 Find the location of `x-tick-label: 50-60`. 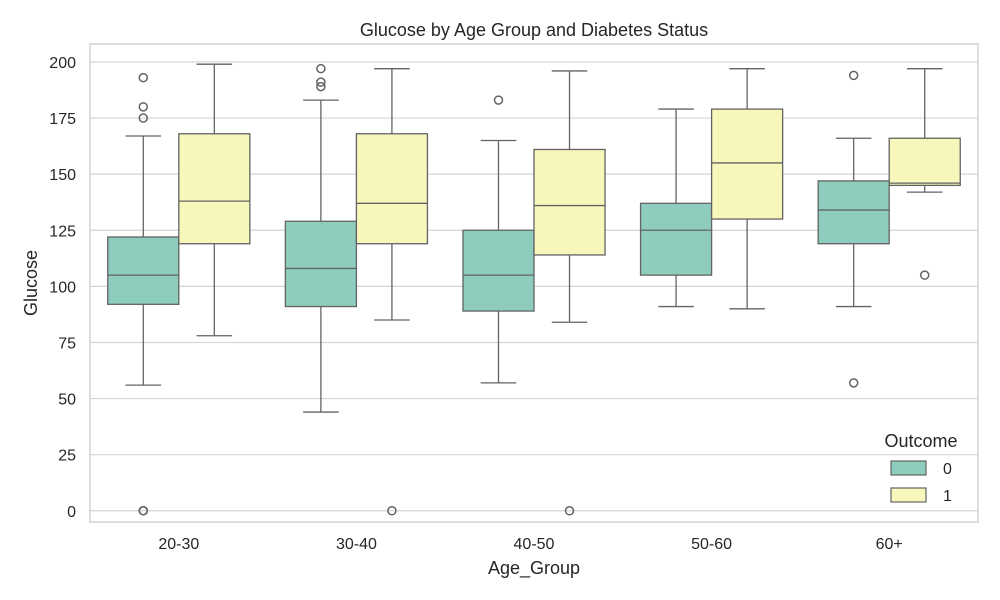

x-tick-label: 50-60 is located at coordinates (711, 544).